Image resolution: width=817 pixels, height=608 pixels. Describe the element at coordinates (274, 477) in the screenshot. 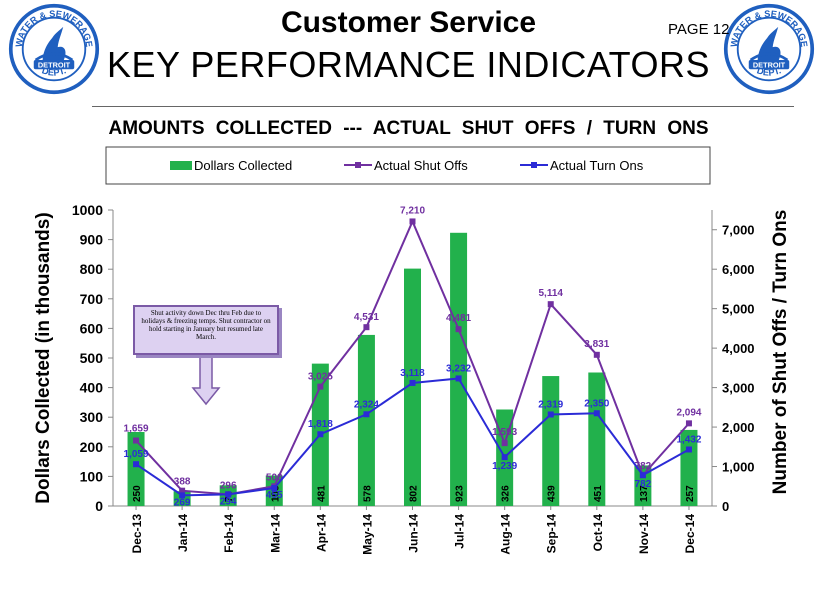

I see `shut-offs-data-label: 500` at that location.